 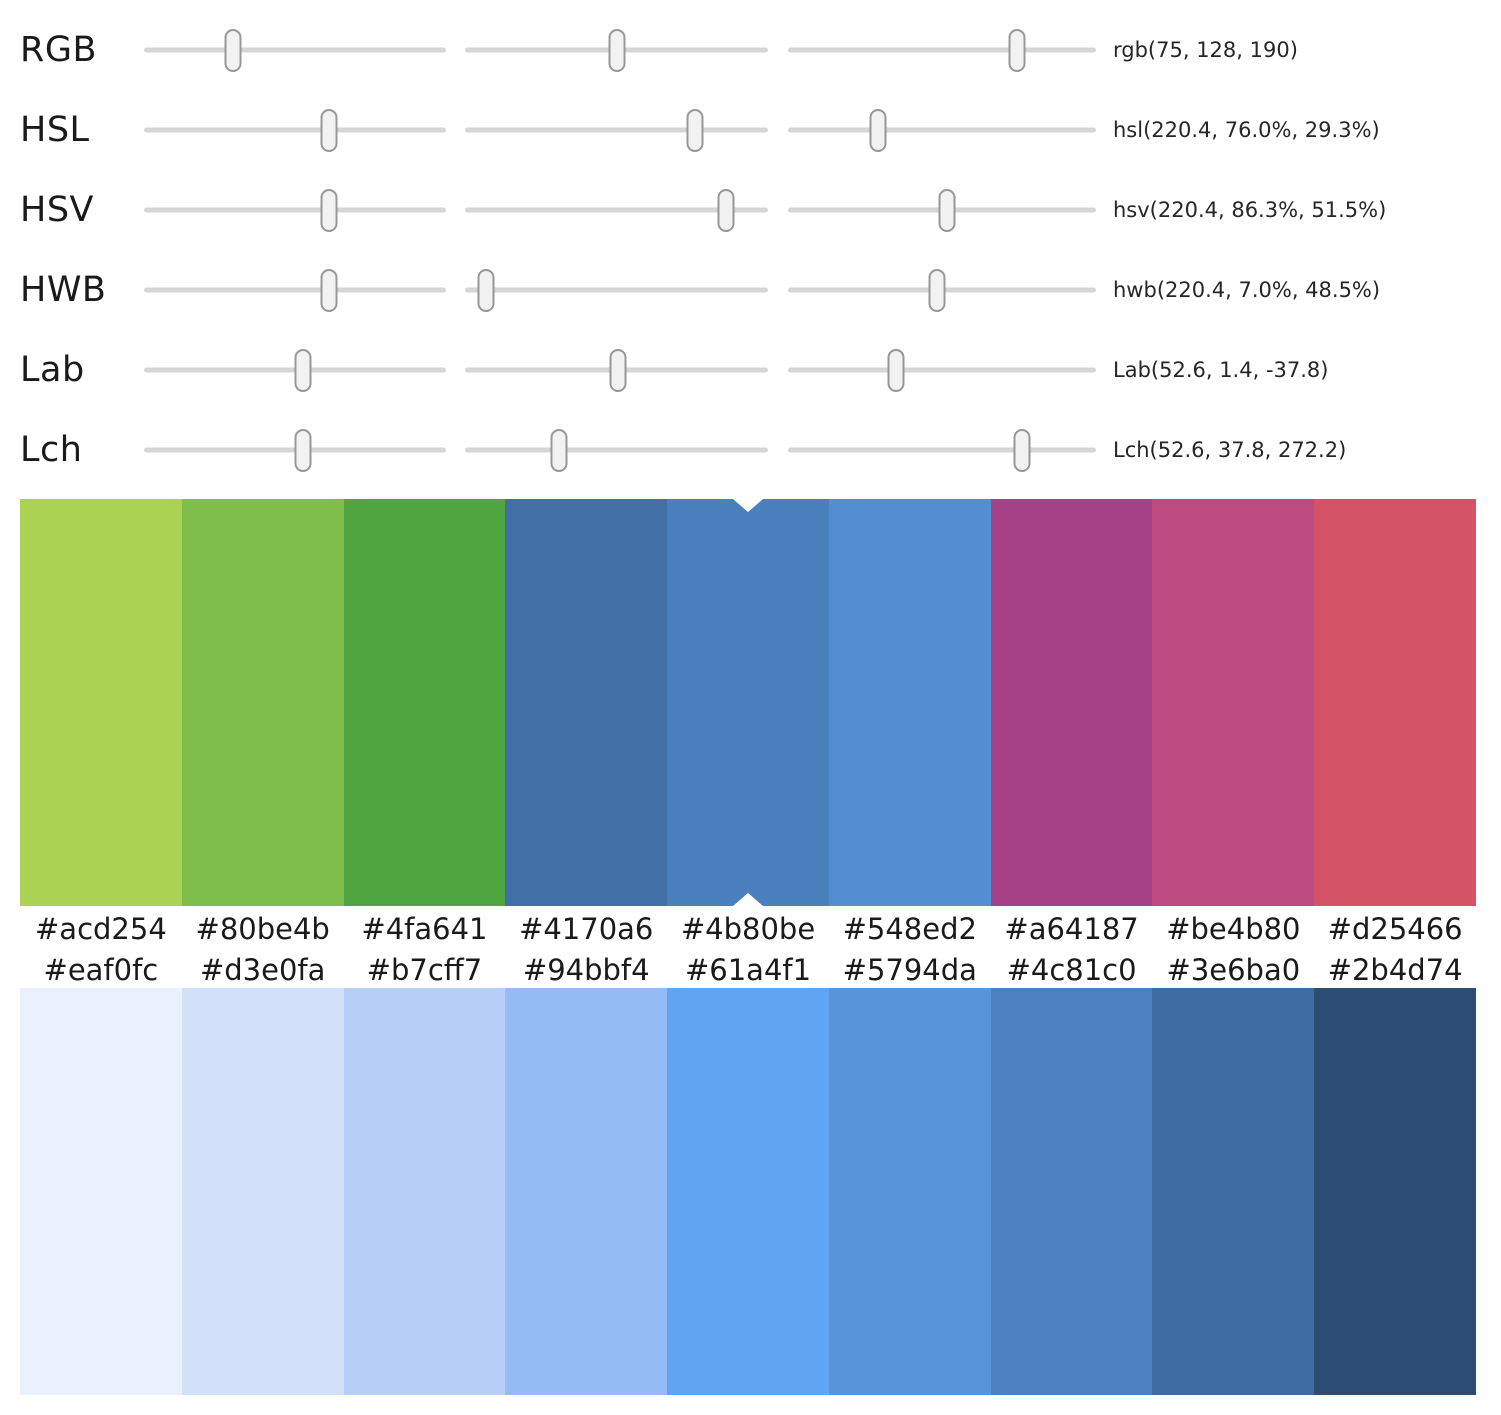 I want to click on hex-label: #80be4b, so click(x=262, y=929).